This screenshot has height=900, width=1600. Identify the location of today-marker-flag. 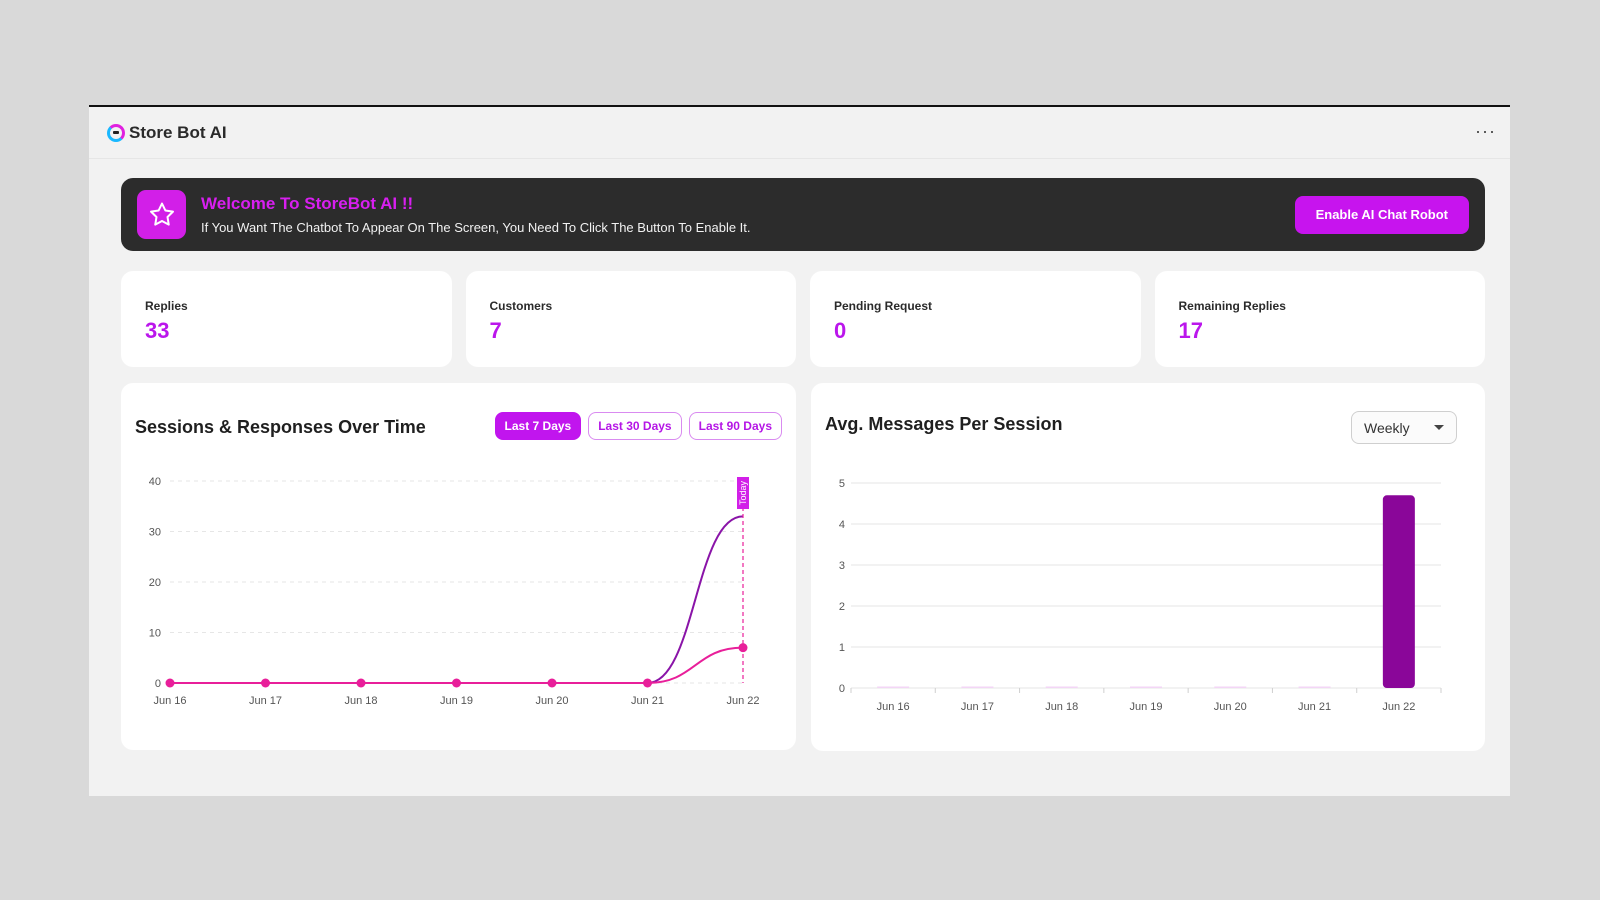
(743, 493).